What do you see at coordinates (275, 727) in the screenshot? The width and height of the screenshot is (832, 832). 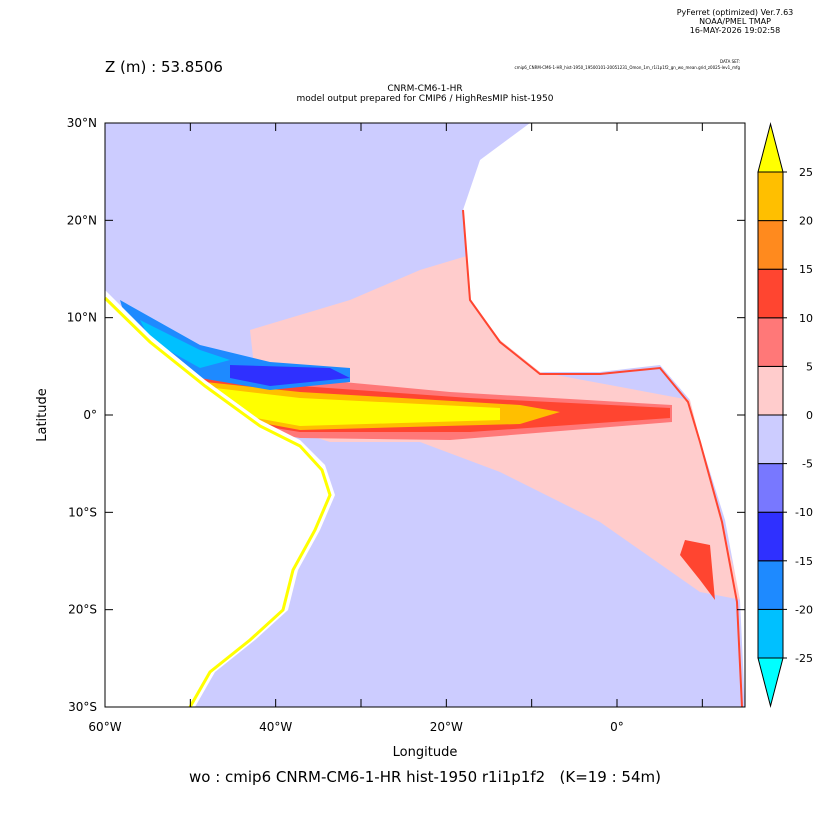 I see `x-tick-label: 40°W` at bounding box center [275, 727].